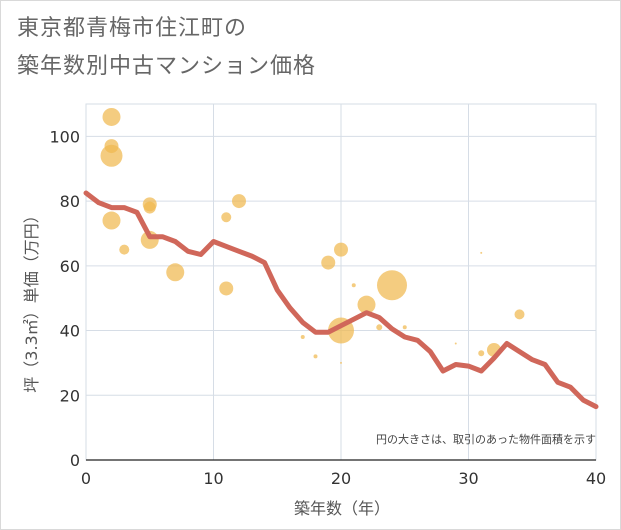 The width and height of the screenshot is (621, 530). What do you see at coordinates (341, 478) in the screenshot?
I see `x-tick-label: 20` at bounding box center [341, 478].